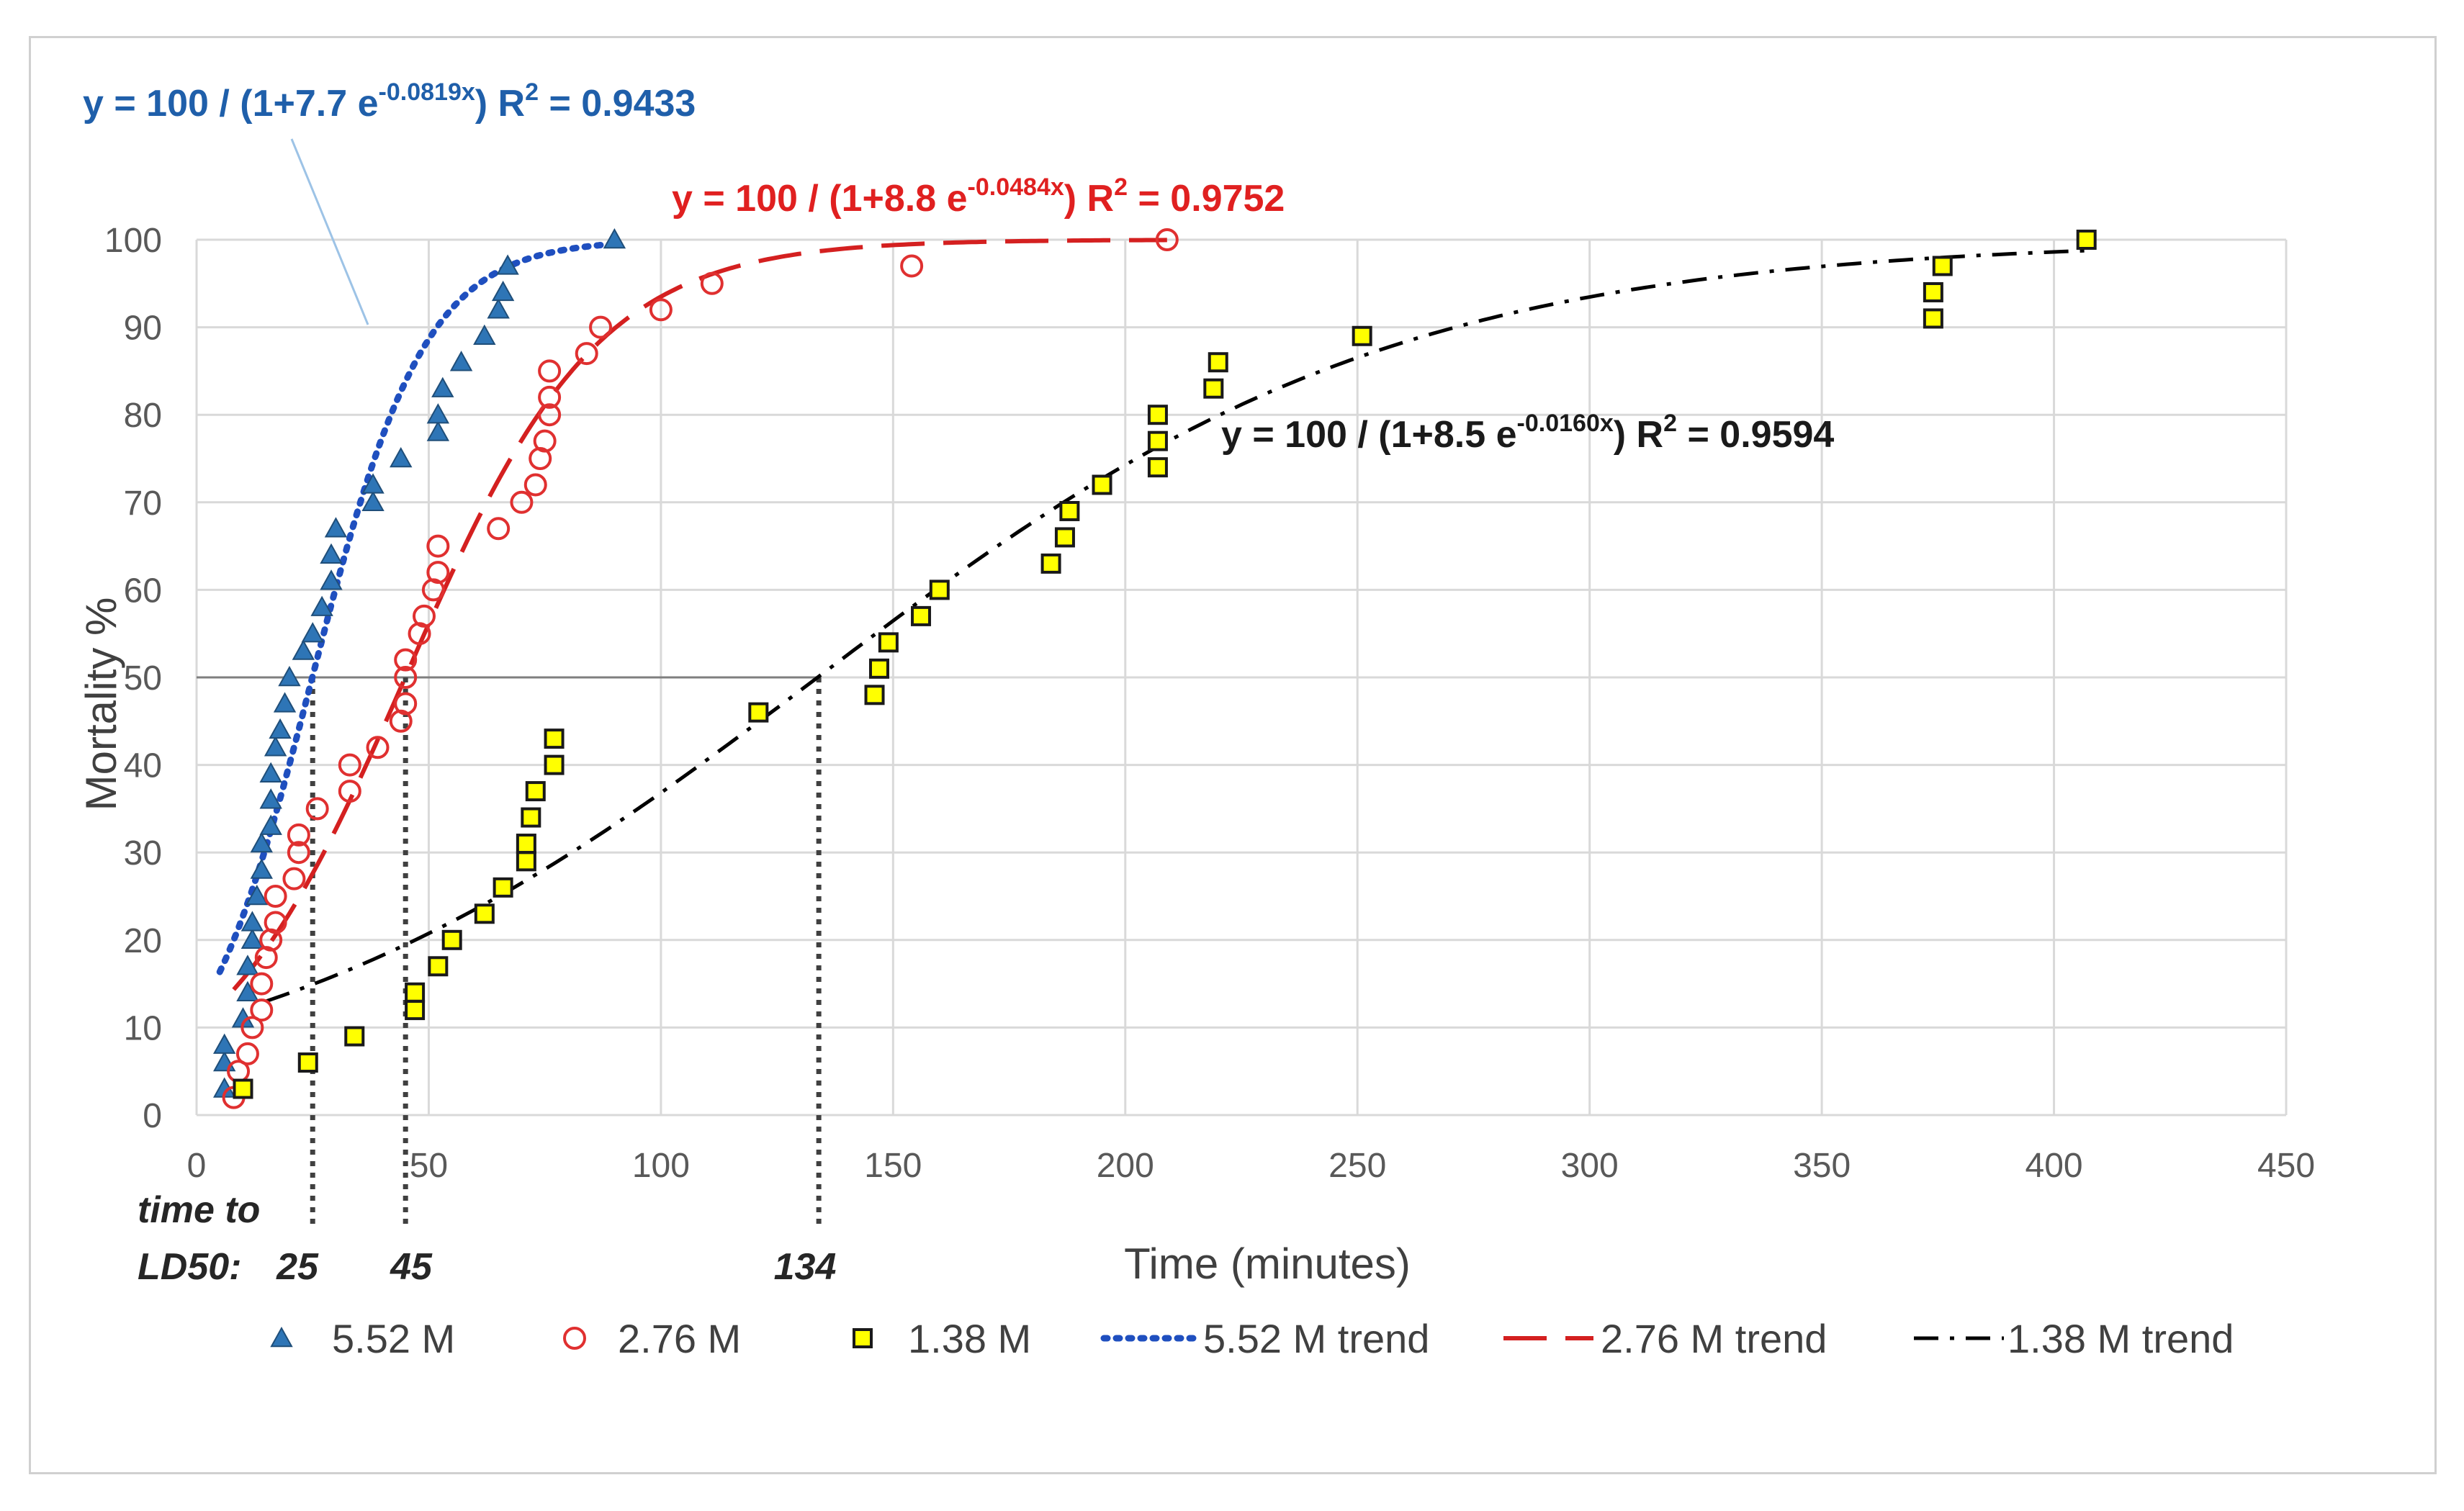 The width and height of the screenshot is (2464, 1511). What do you see at coordinates (661, 1166) in the screenshot?
I see `x-tick-label: 100` at bounding box center [661, 1166].